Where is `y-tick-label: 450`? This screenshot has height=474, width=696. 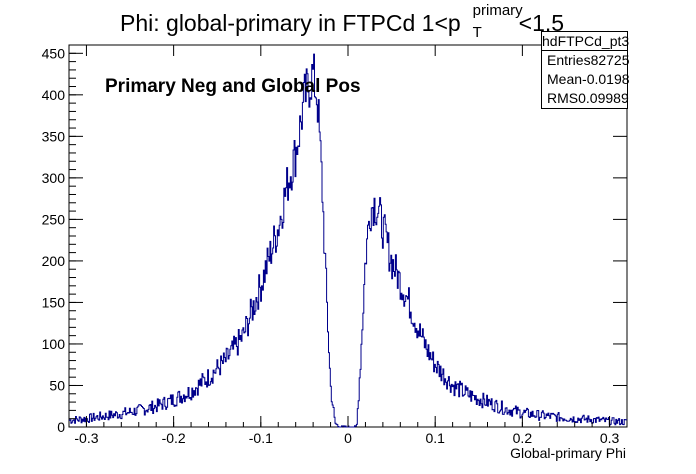
y-tick-label: 450 is located at coordinates (54, 53).